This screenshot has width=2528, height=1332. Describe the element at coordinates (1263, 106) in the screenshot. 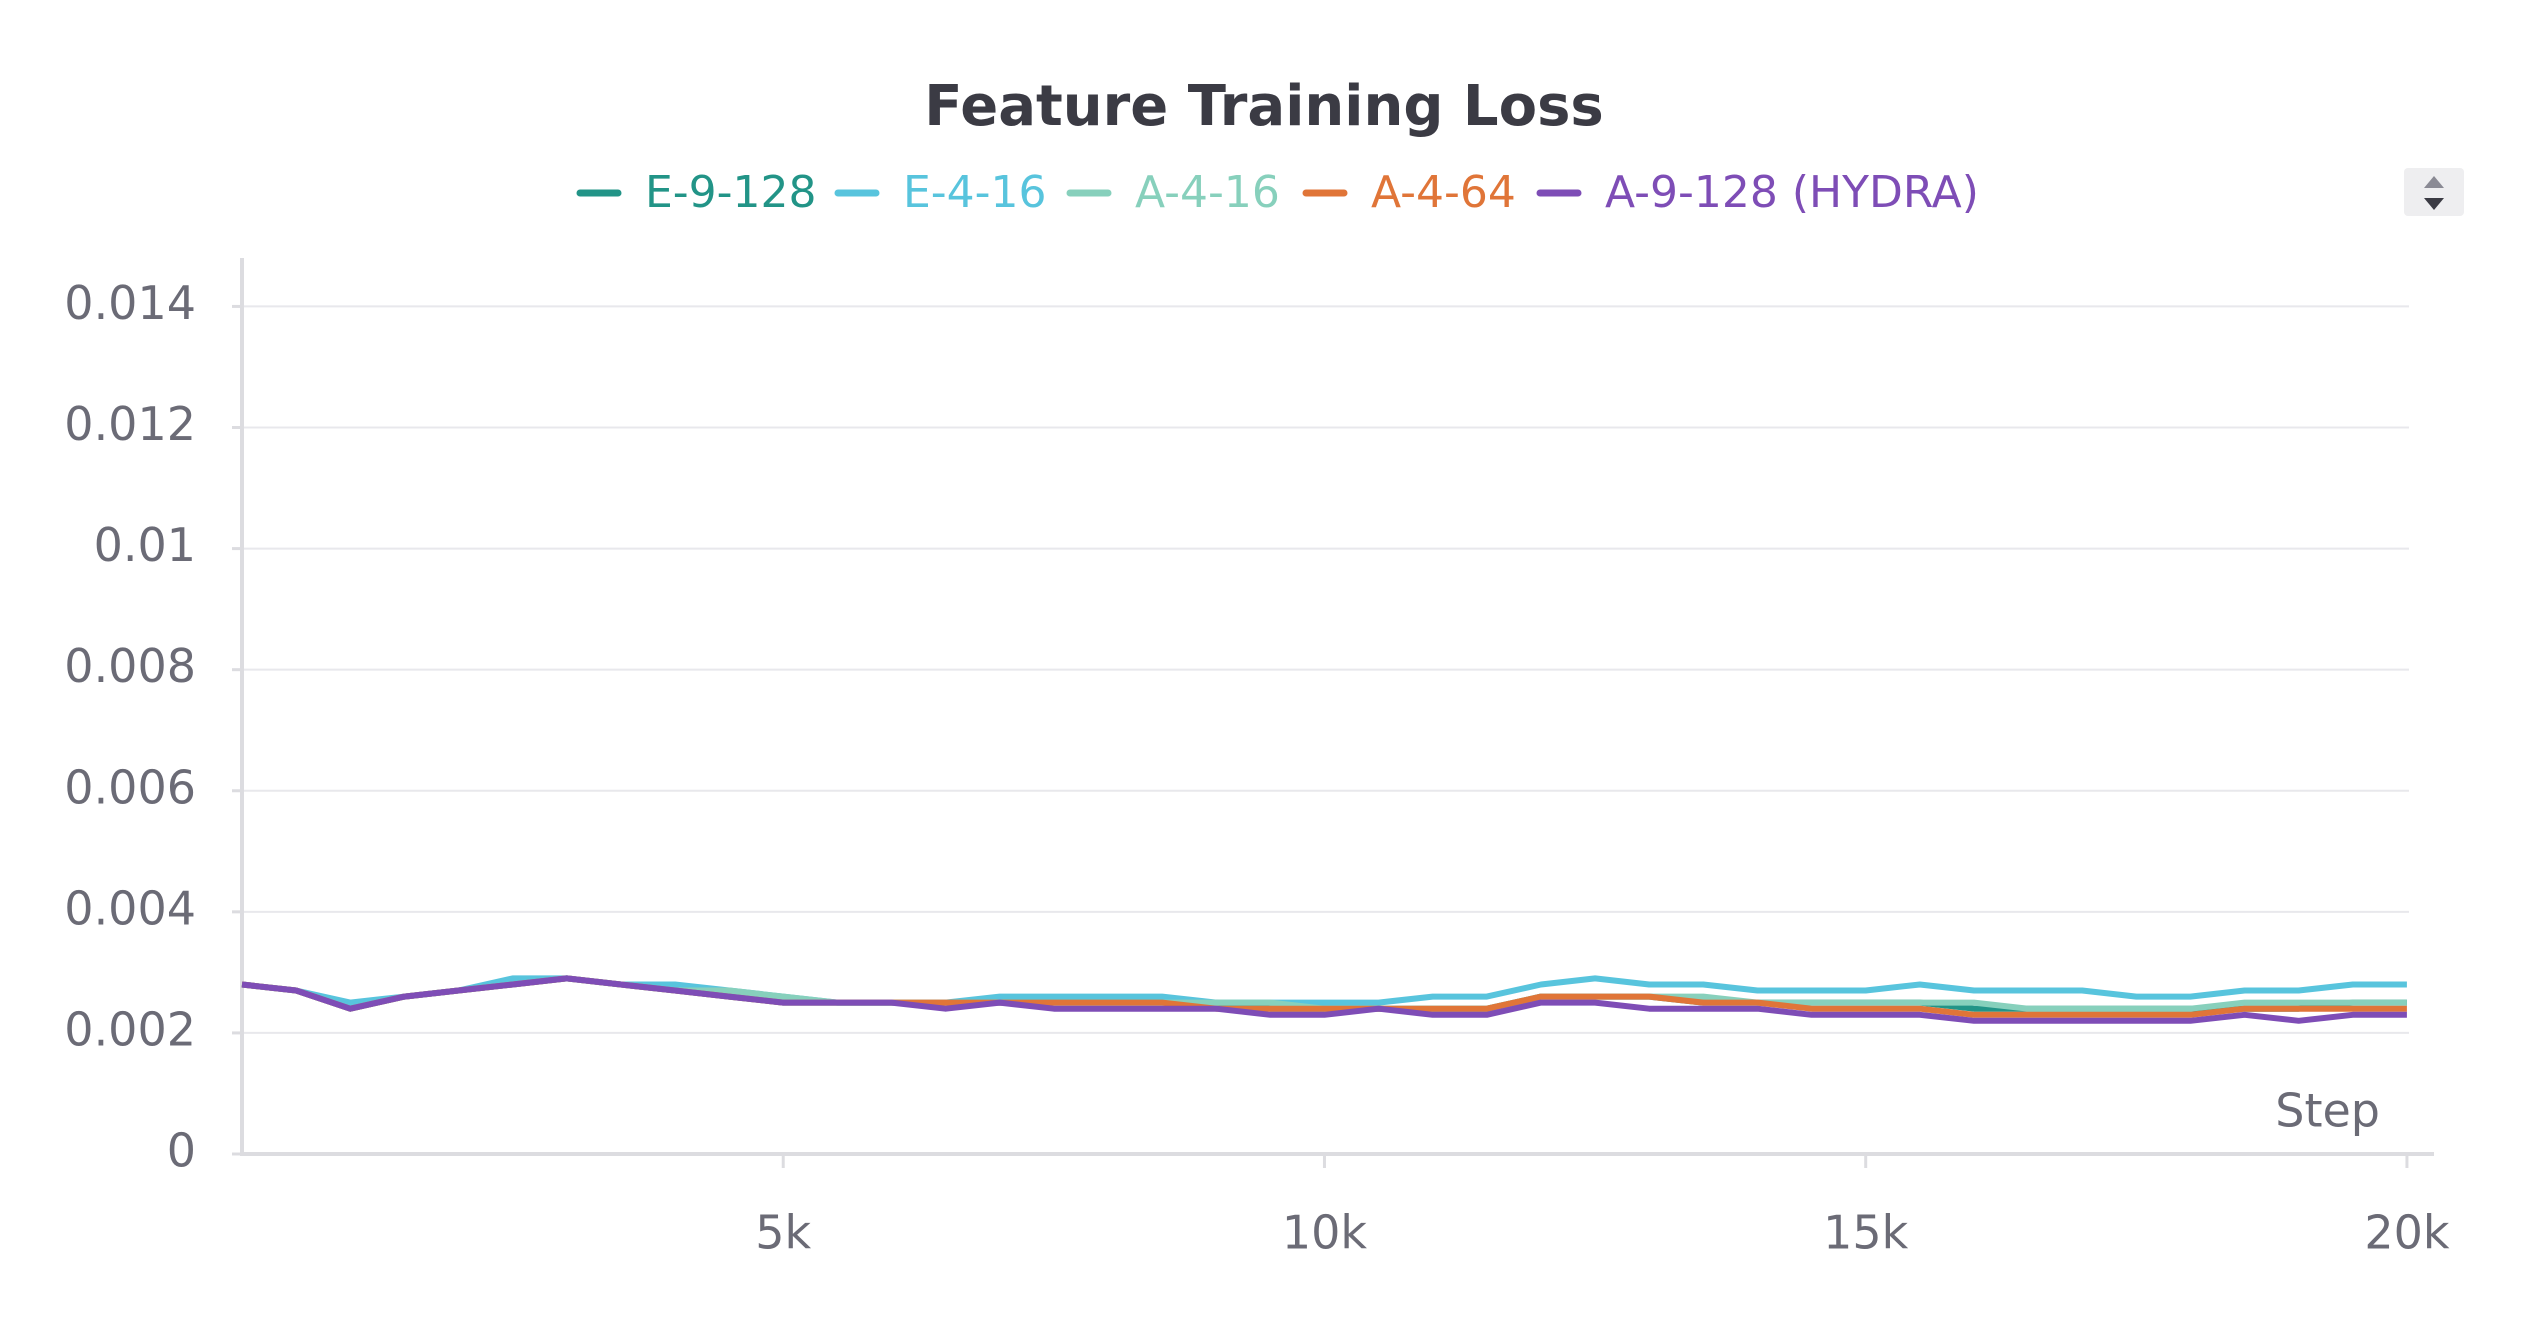

I see `chart-title: Feature Training Loss` at that location.